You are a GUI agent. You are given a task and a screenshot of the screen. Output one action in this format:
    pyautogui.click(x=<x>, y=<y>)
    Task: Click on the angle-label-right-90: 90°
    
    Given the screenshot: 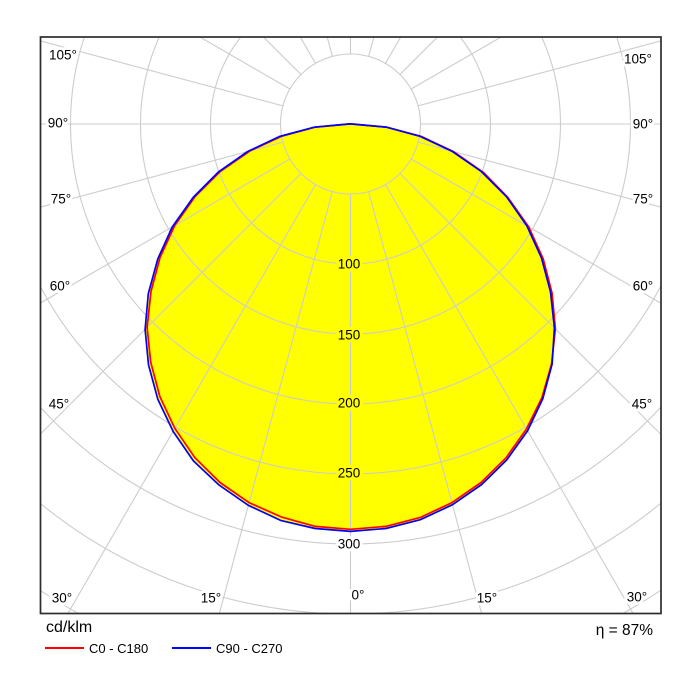 What is the action you would take?
    pyautogui.click(x=643, y=124)
    